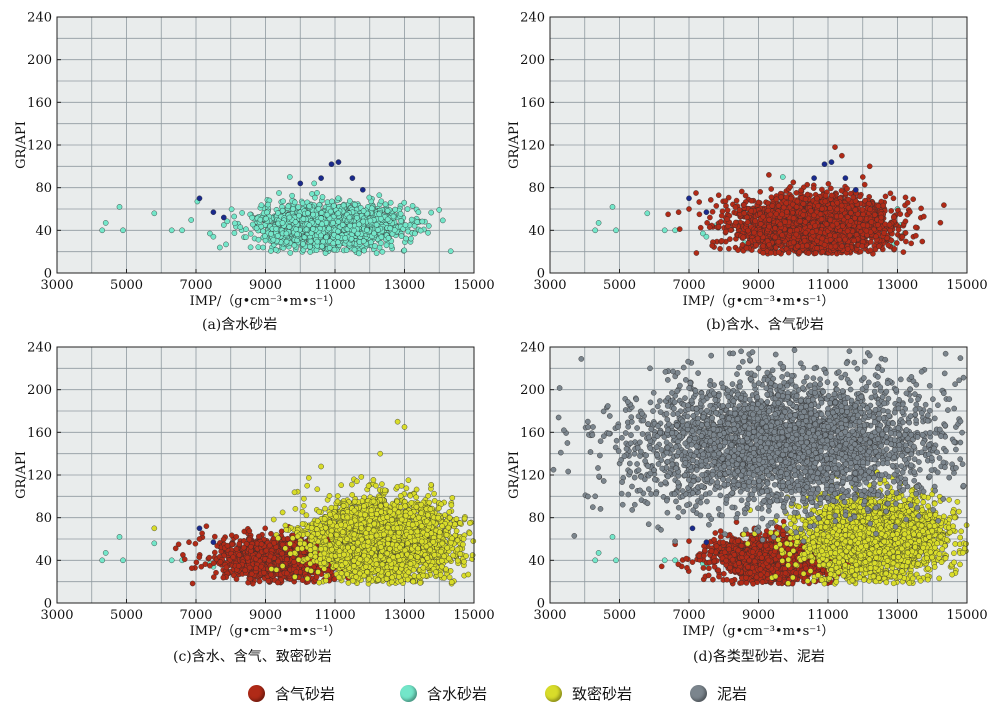 Image resolution: width=1000 pixels, height=717 pixels. What do you see at coordinates (39, 18) in the screenshot?
I see `y-tick-label: 240` at bounding box center [39, 18].